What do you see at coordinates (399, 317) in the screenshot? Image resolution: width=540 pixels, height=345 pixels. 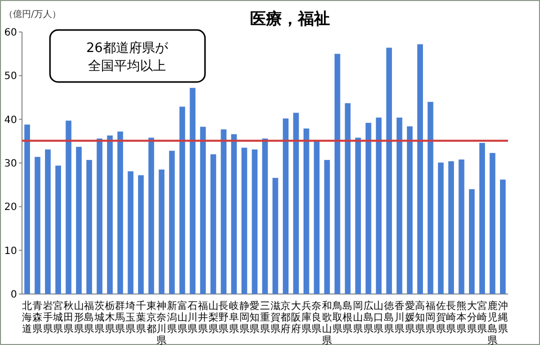 I see `x-tick-label: 香川県` at bounding box center [399, 317].